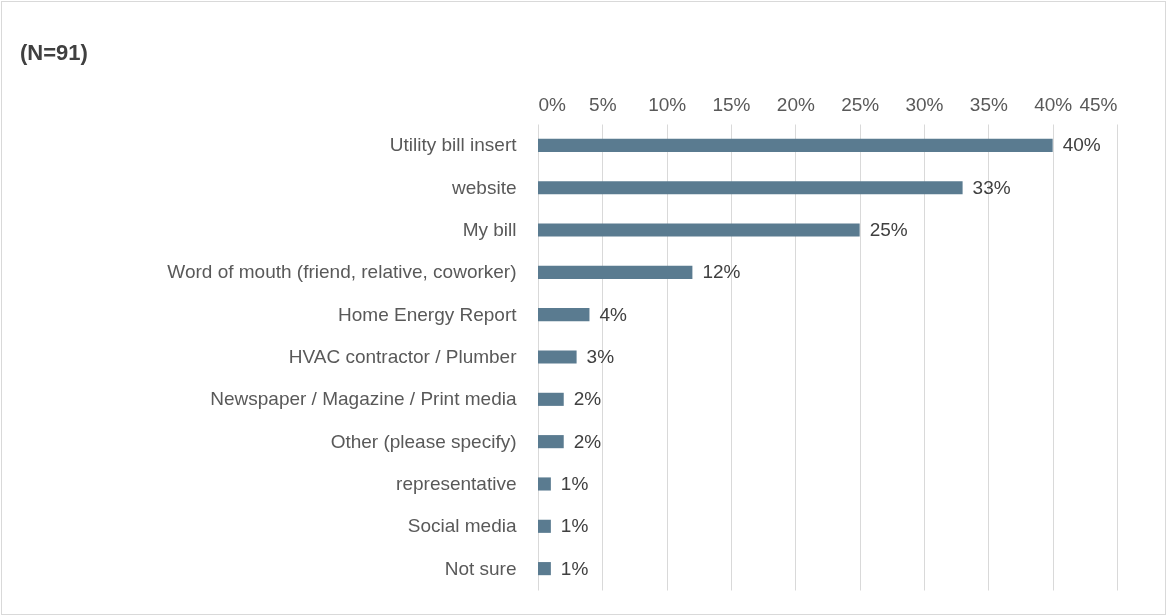 The height and width of the screenshot is (616, 1167). Describe the element at coordinates (480, 568) in the screenshot. I see `y-tick-label: Not sure` at that location.